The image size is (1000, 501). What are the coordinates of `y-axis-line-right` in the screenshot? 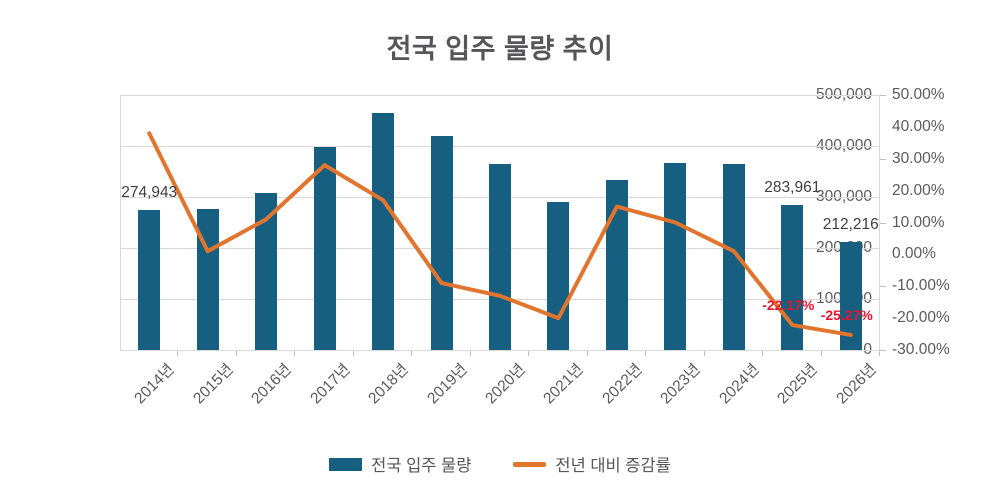 It's located at (879, 222).